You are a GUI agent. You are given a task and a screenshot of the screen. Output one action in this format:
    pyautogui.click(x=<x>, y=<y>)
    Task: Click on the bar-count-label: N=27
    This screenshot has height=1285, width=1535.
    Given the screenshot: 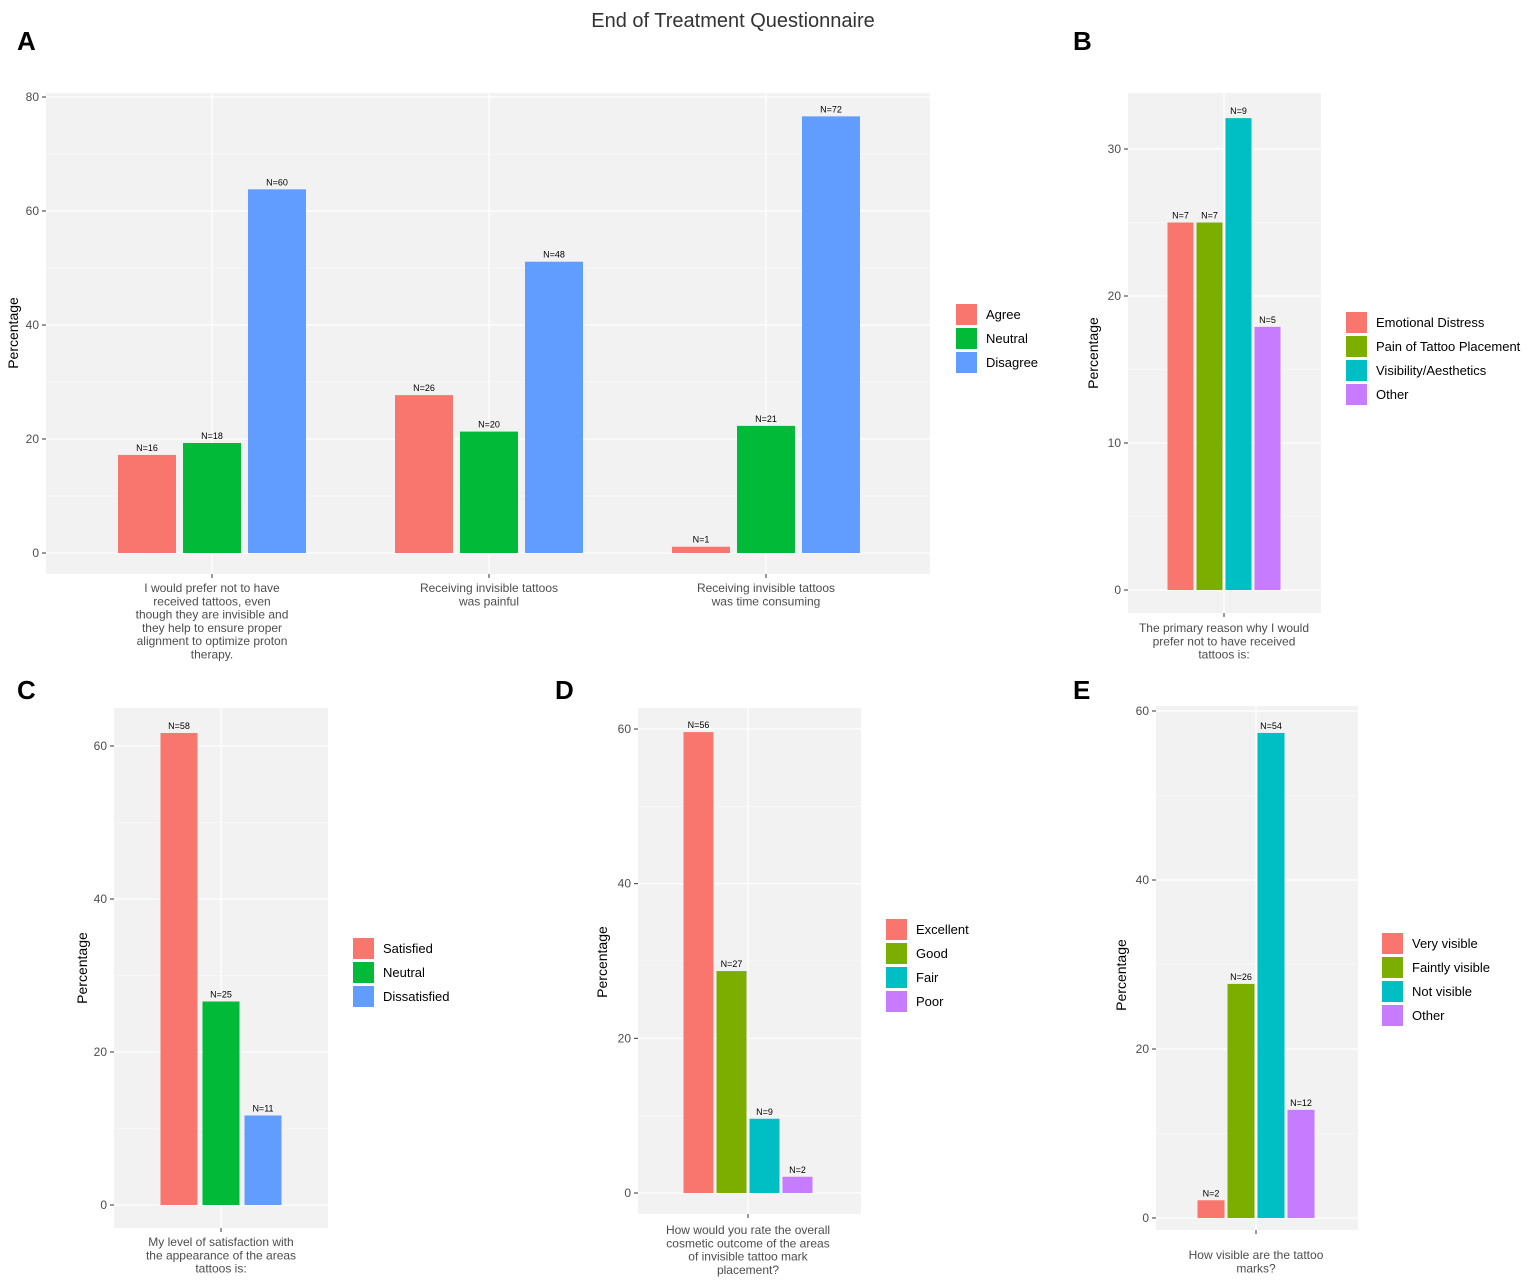 What is the action you would take?
    pyautogui.click(x=732, y=964)
    